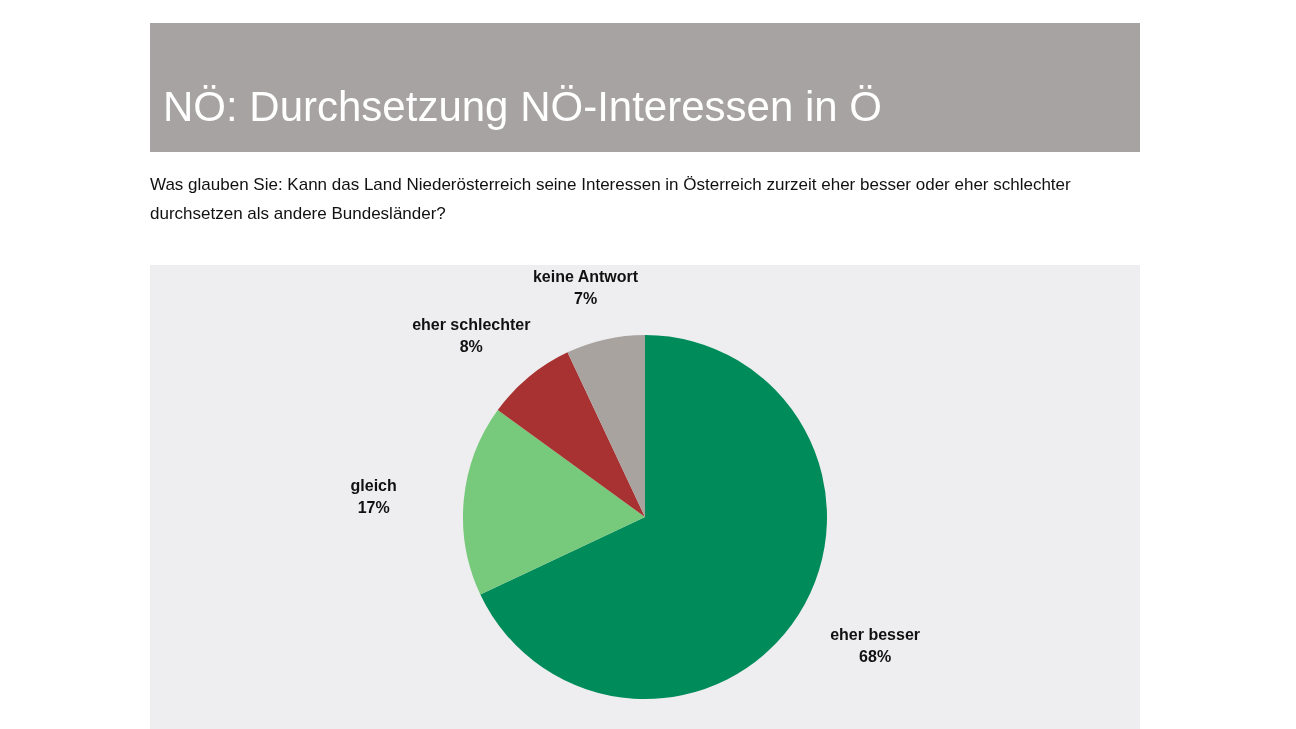 The width and height of the screenshot is (1296, 729). What do you see at coordinates (585, 298) in the screenshot?
I see `data-label: 7%` at bounding box center [585, 298].